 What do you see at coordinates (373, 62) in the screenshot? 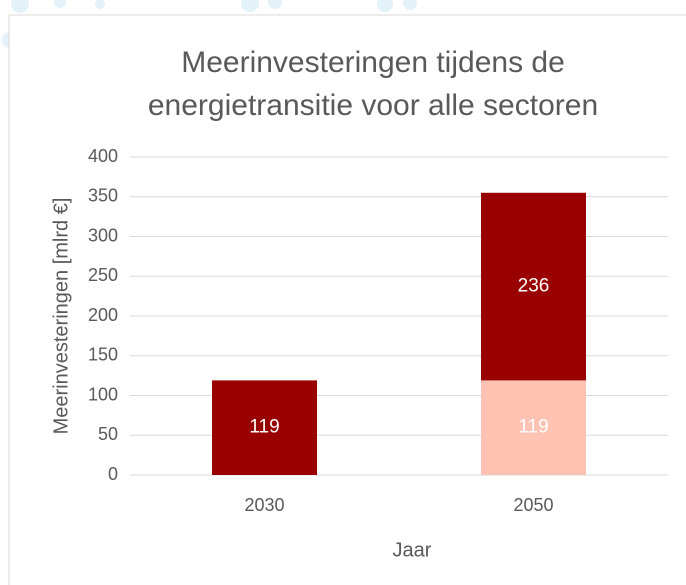
I see `chart-title: Meerinvesteringen tijdens de` at bounding box center [373, 62].